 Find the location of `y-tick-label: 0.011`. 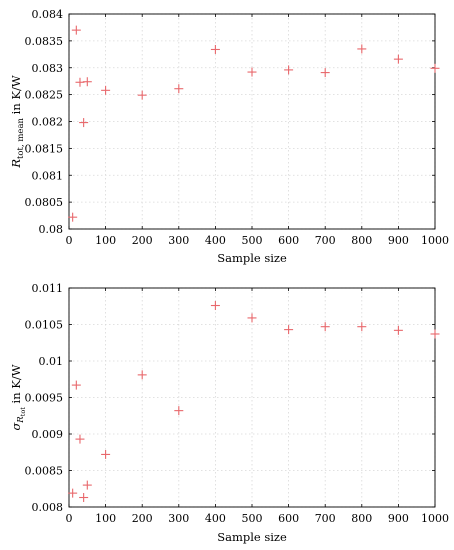

y-tick-label: 0.011 is located at coordinates (48, 288).